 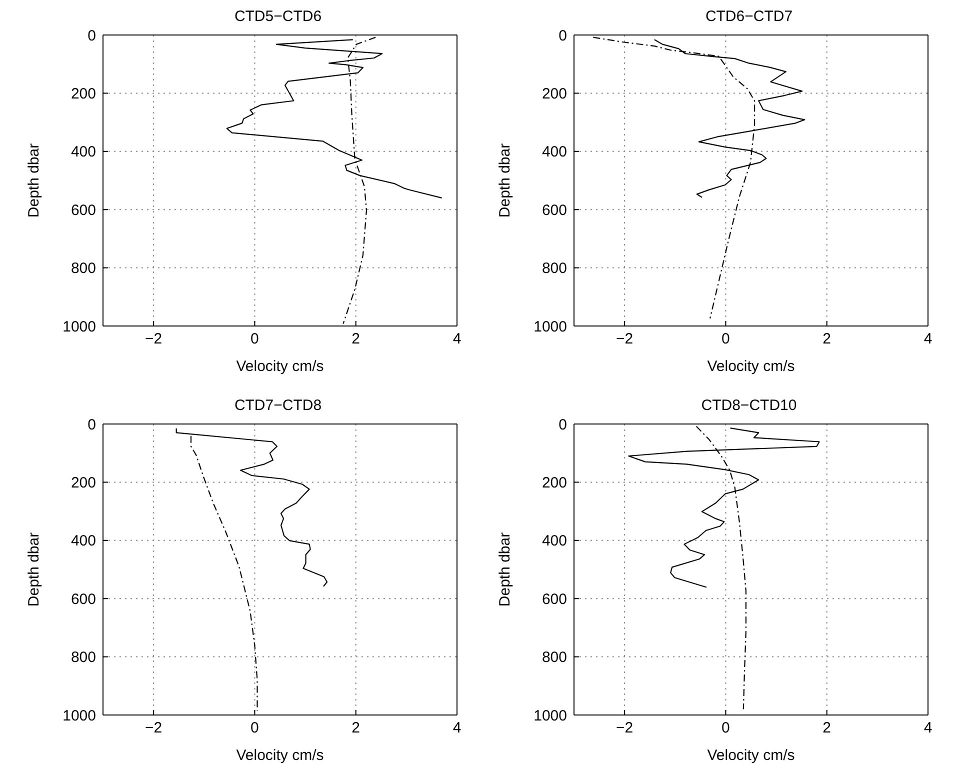 I want to click on chart-title: CTD6−CTD7, so click(x=749, y=16).